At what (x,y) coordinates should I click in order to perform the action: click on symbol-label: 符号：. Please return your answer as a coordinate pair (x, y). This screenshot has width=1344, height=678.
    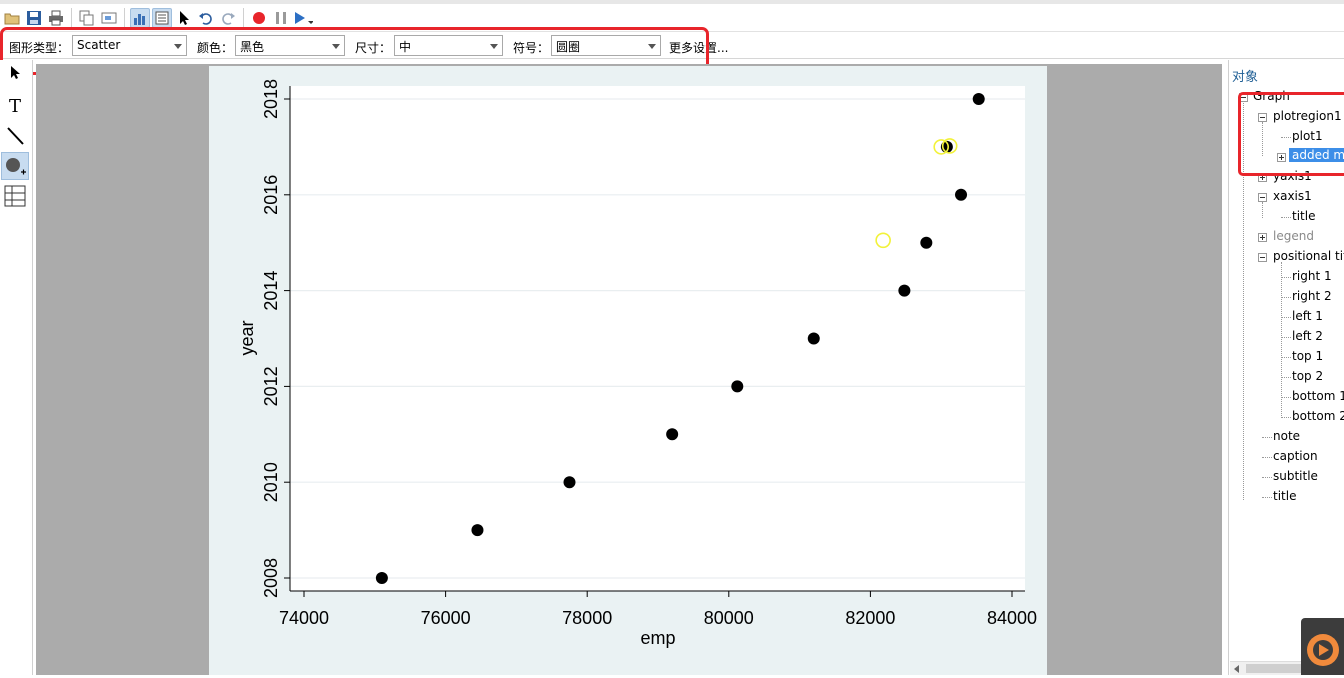
    Looking at the image, I should click on (531, 48).